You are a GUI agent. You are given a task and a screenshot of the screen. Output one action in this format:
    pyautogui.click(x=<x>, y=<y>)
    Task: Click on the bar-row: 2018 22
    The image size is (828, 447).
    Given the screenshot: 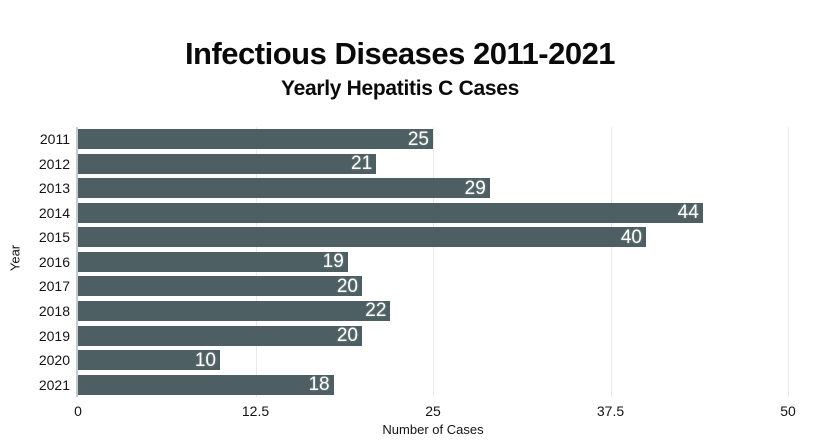 What is the action you would take?
    pyautogui.click(x=413, y=311)
    